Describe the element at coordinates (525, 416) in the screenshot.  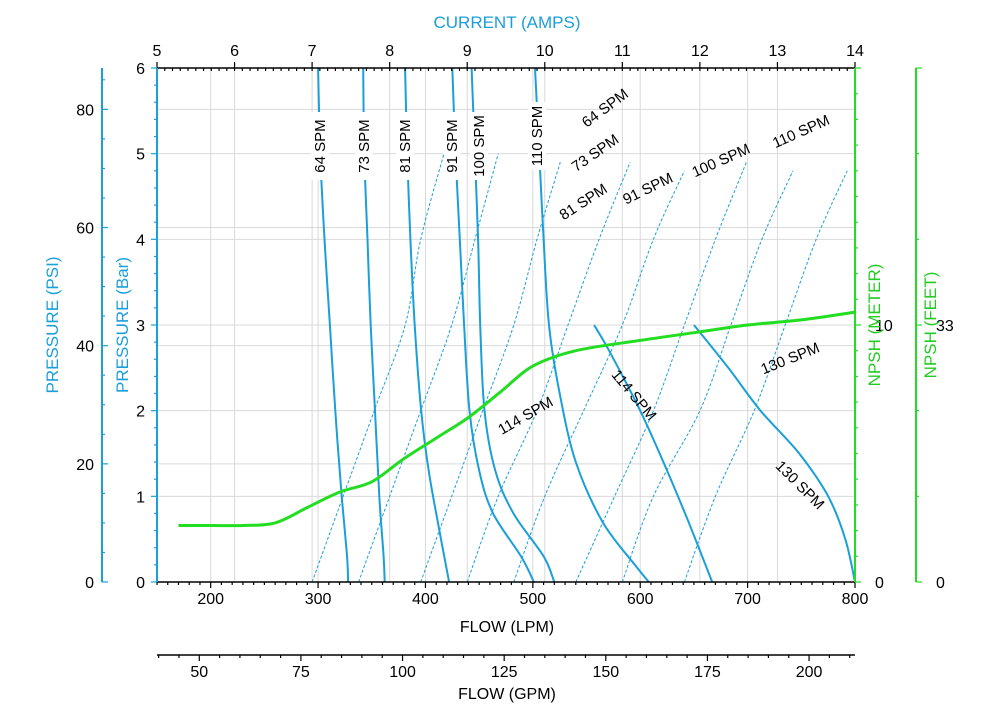
I see `current-curve-label: 114 SPM` at that location.